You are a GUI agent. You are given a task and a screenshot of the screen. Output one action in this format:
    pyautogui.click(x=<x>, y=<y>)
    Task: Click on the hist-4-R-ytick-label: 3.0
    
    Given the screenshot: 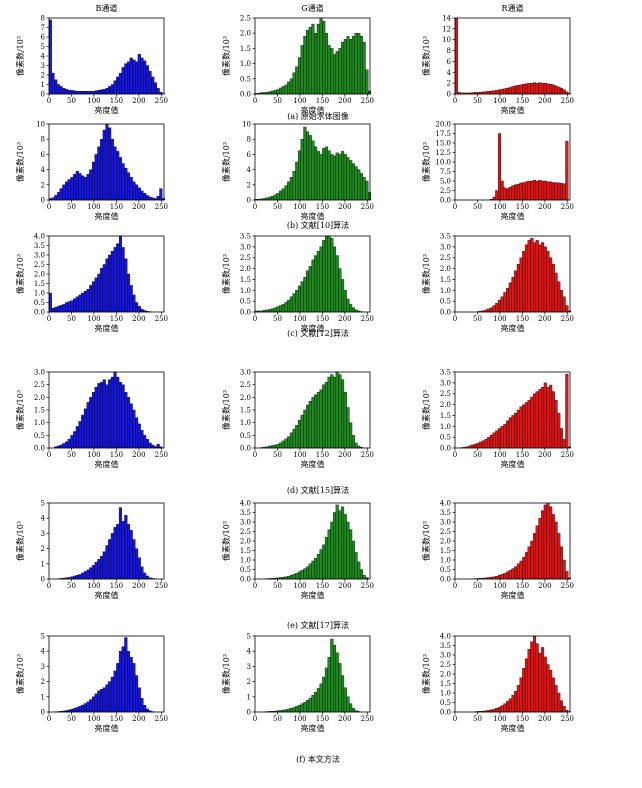 What is the action you would take?
    pyautogui.click(x=445, y=523)
    